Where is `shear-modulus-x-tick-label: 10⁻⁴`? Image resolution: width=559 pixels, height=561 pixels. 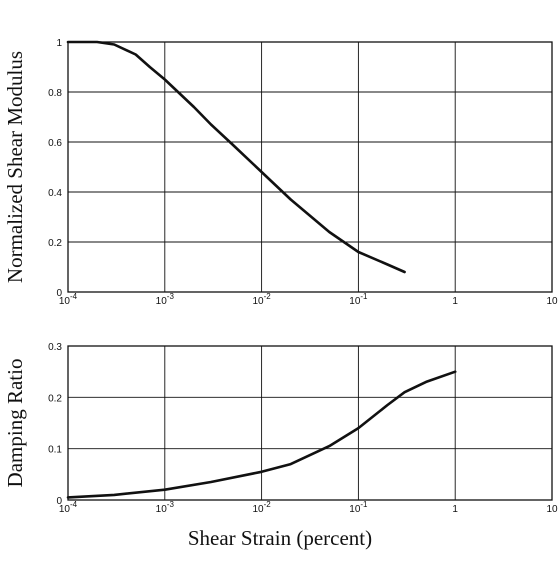
shear-modulus-x-tick-label: 10⁻⁴ is located at coordinates (68, 299).